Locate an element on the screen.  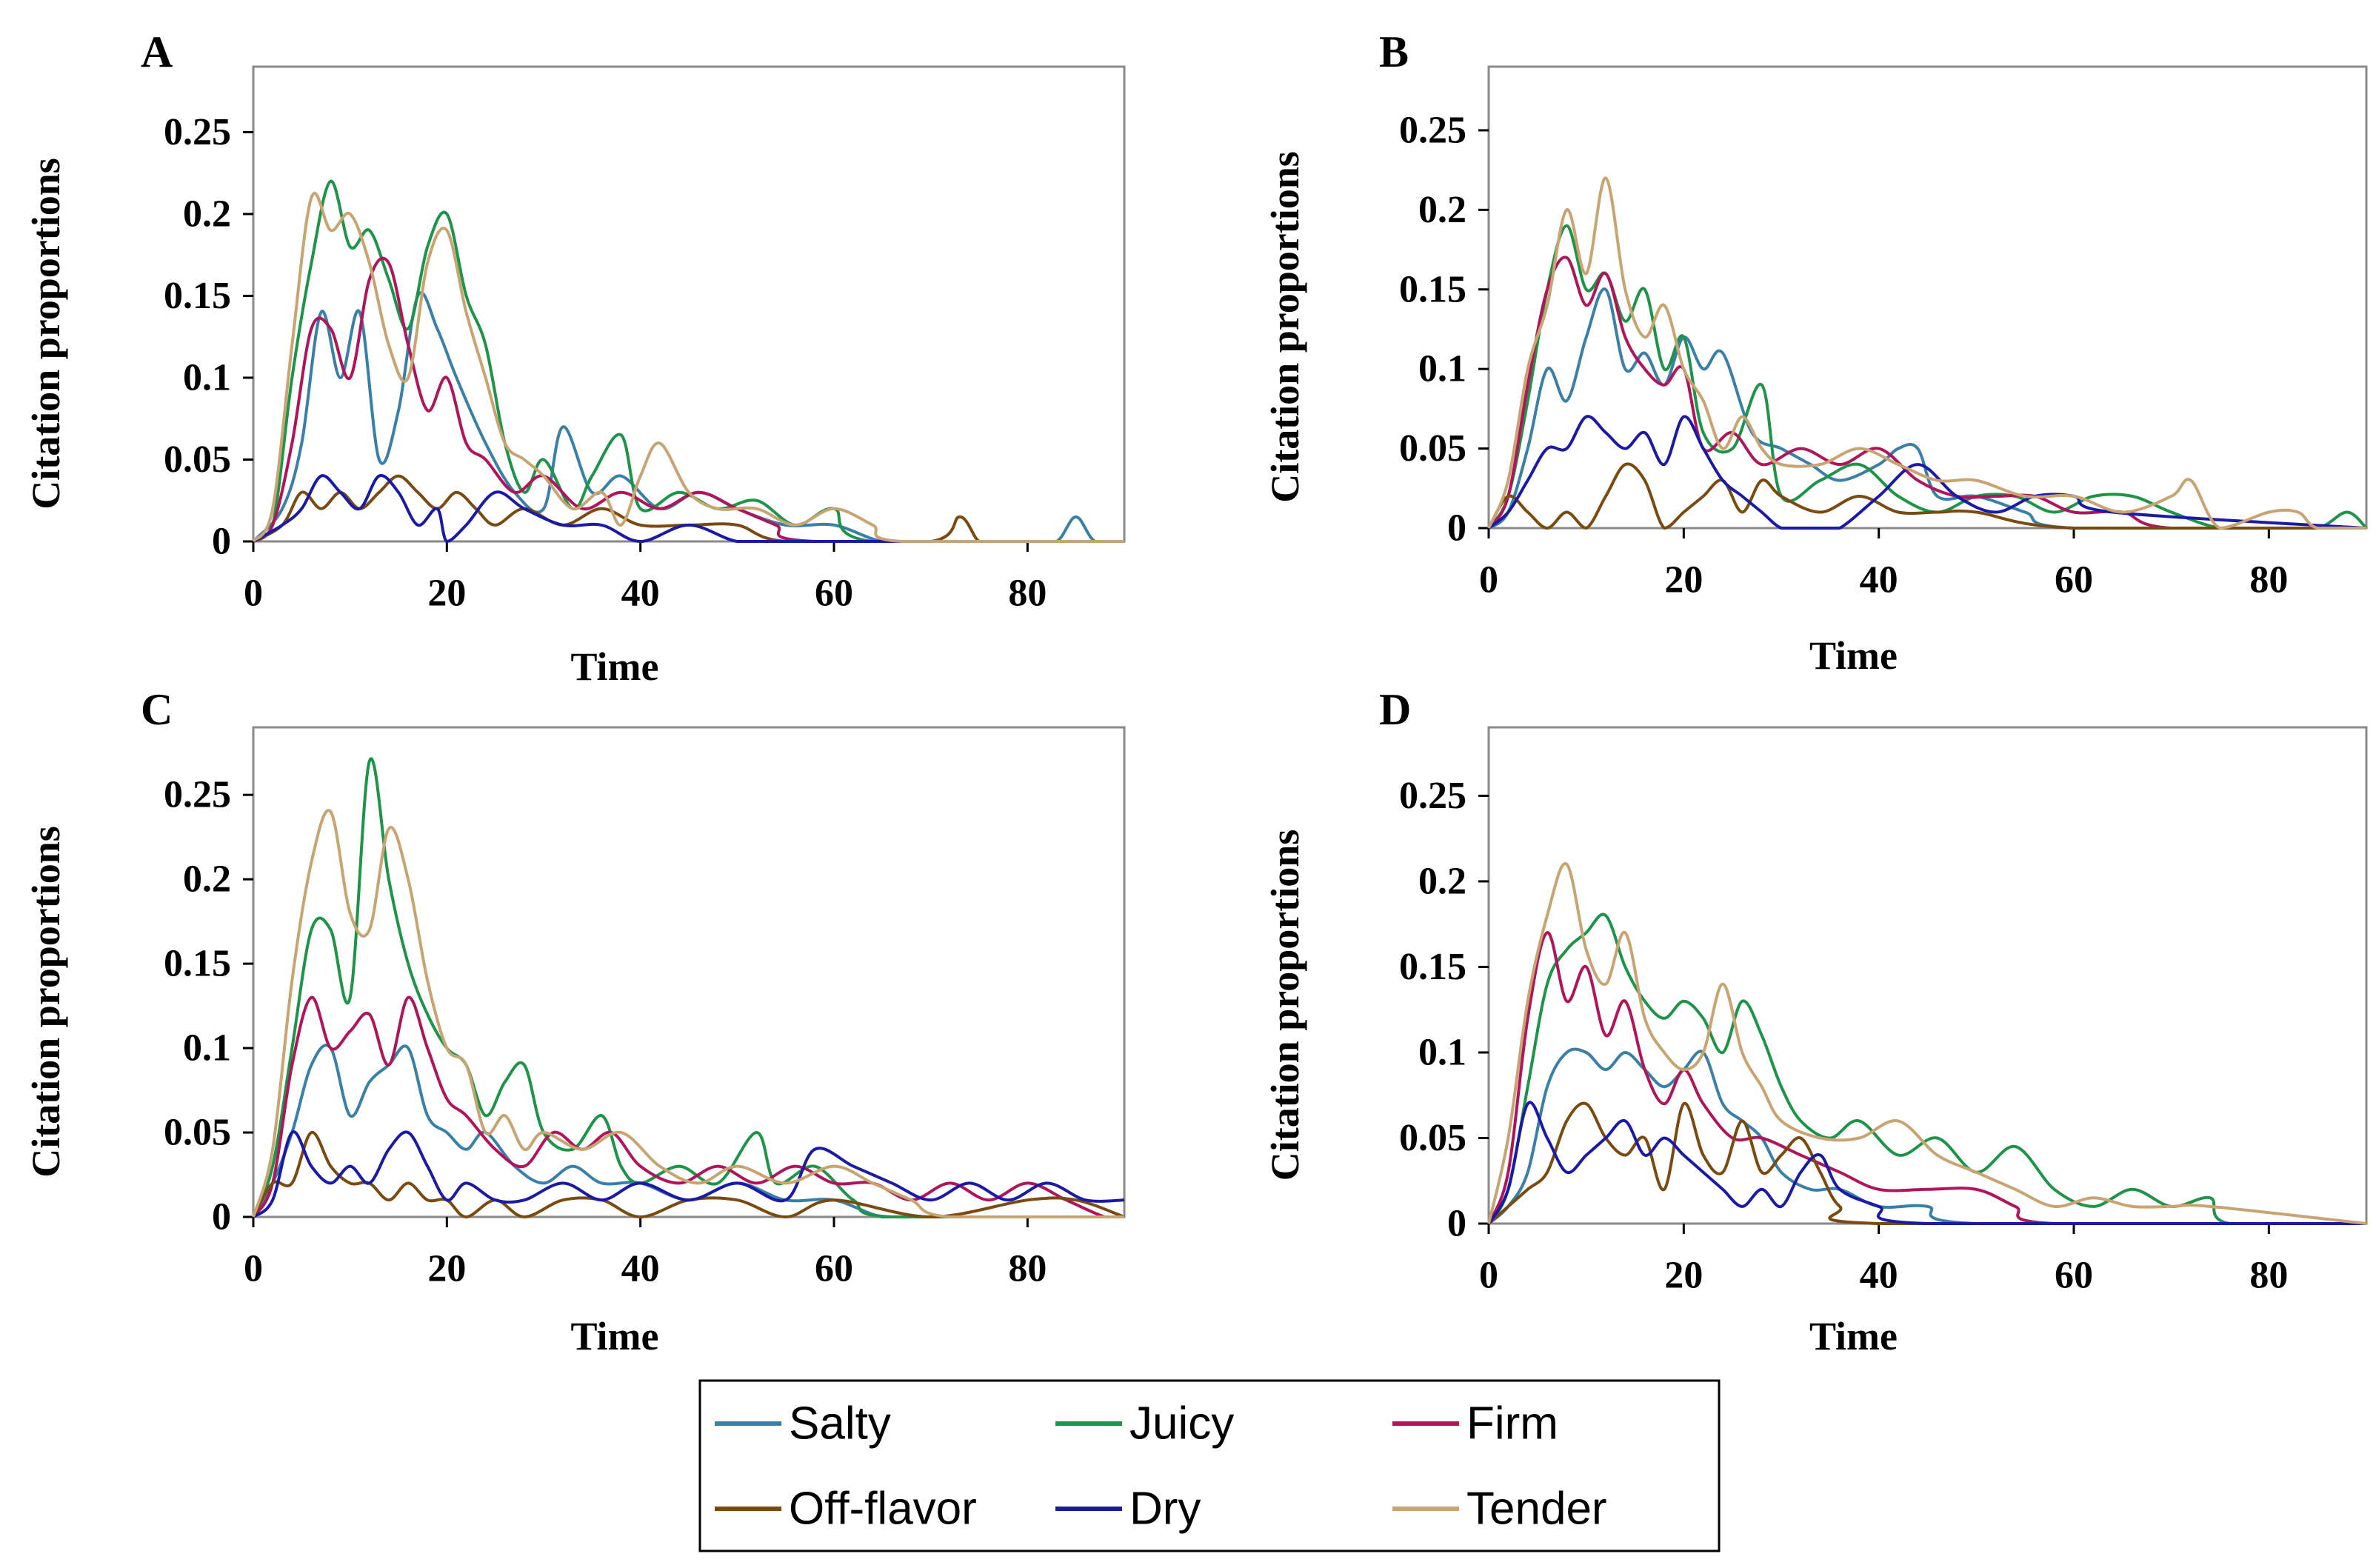
panel-a-series-tender is located at coordinates (688, 368).